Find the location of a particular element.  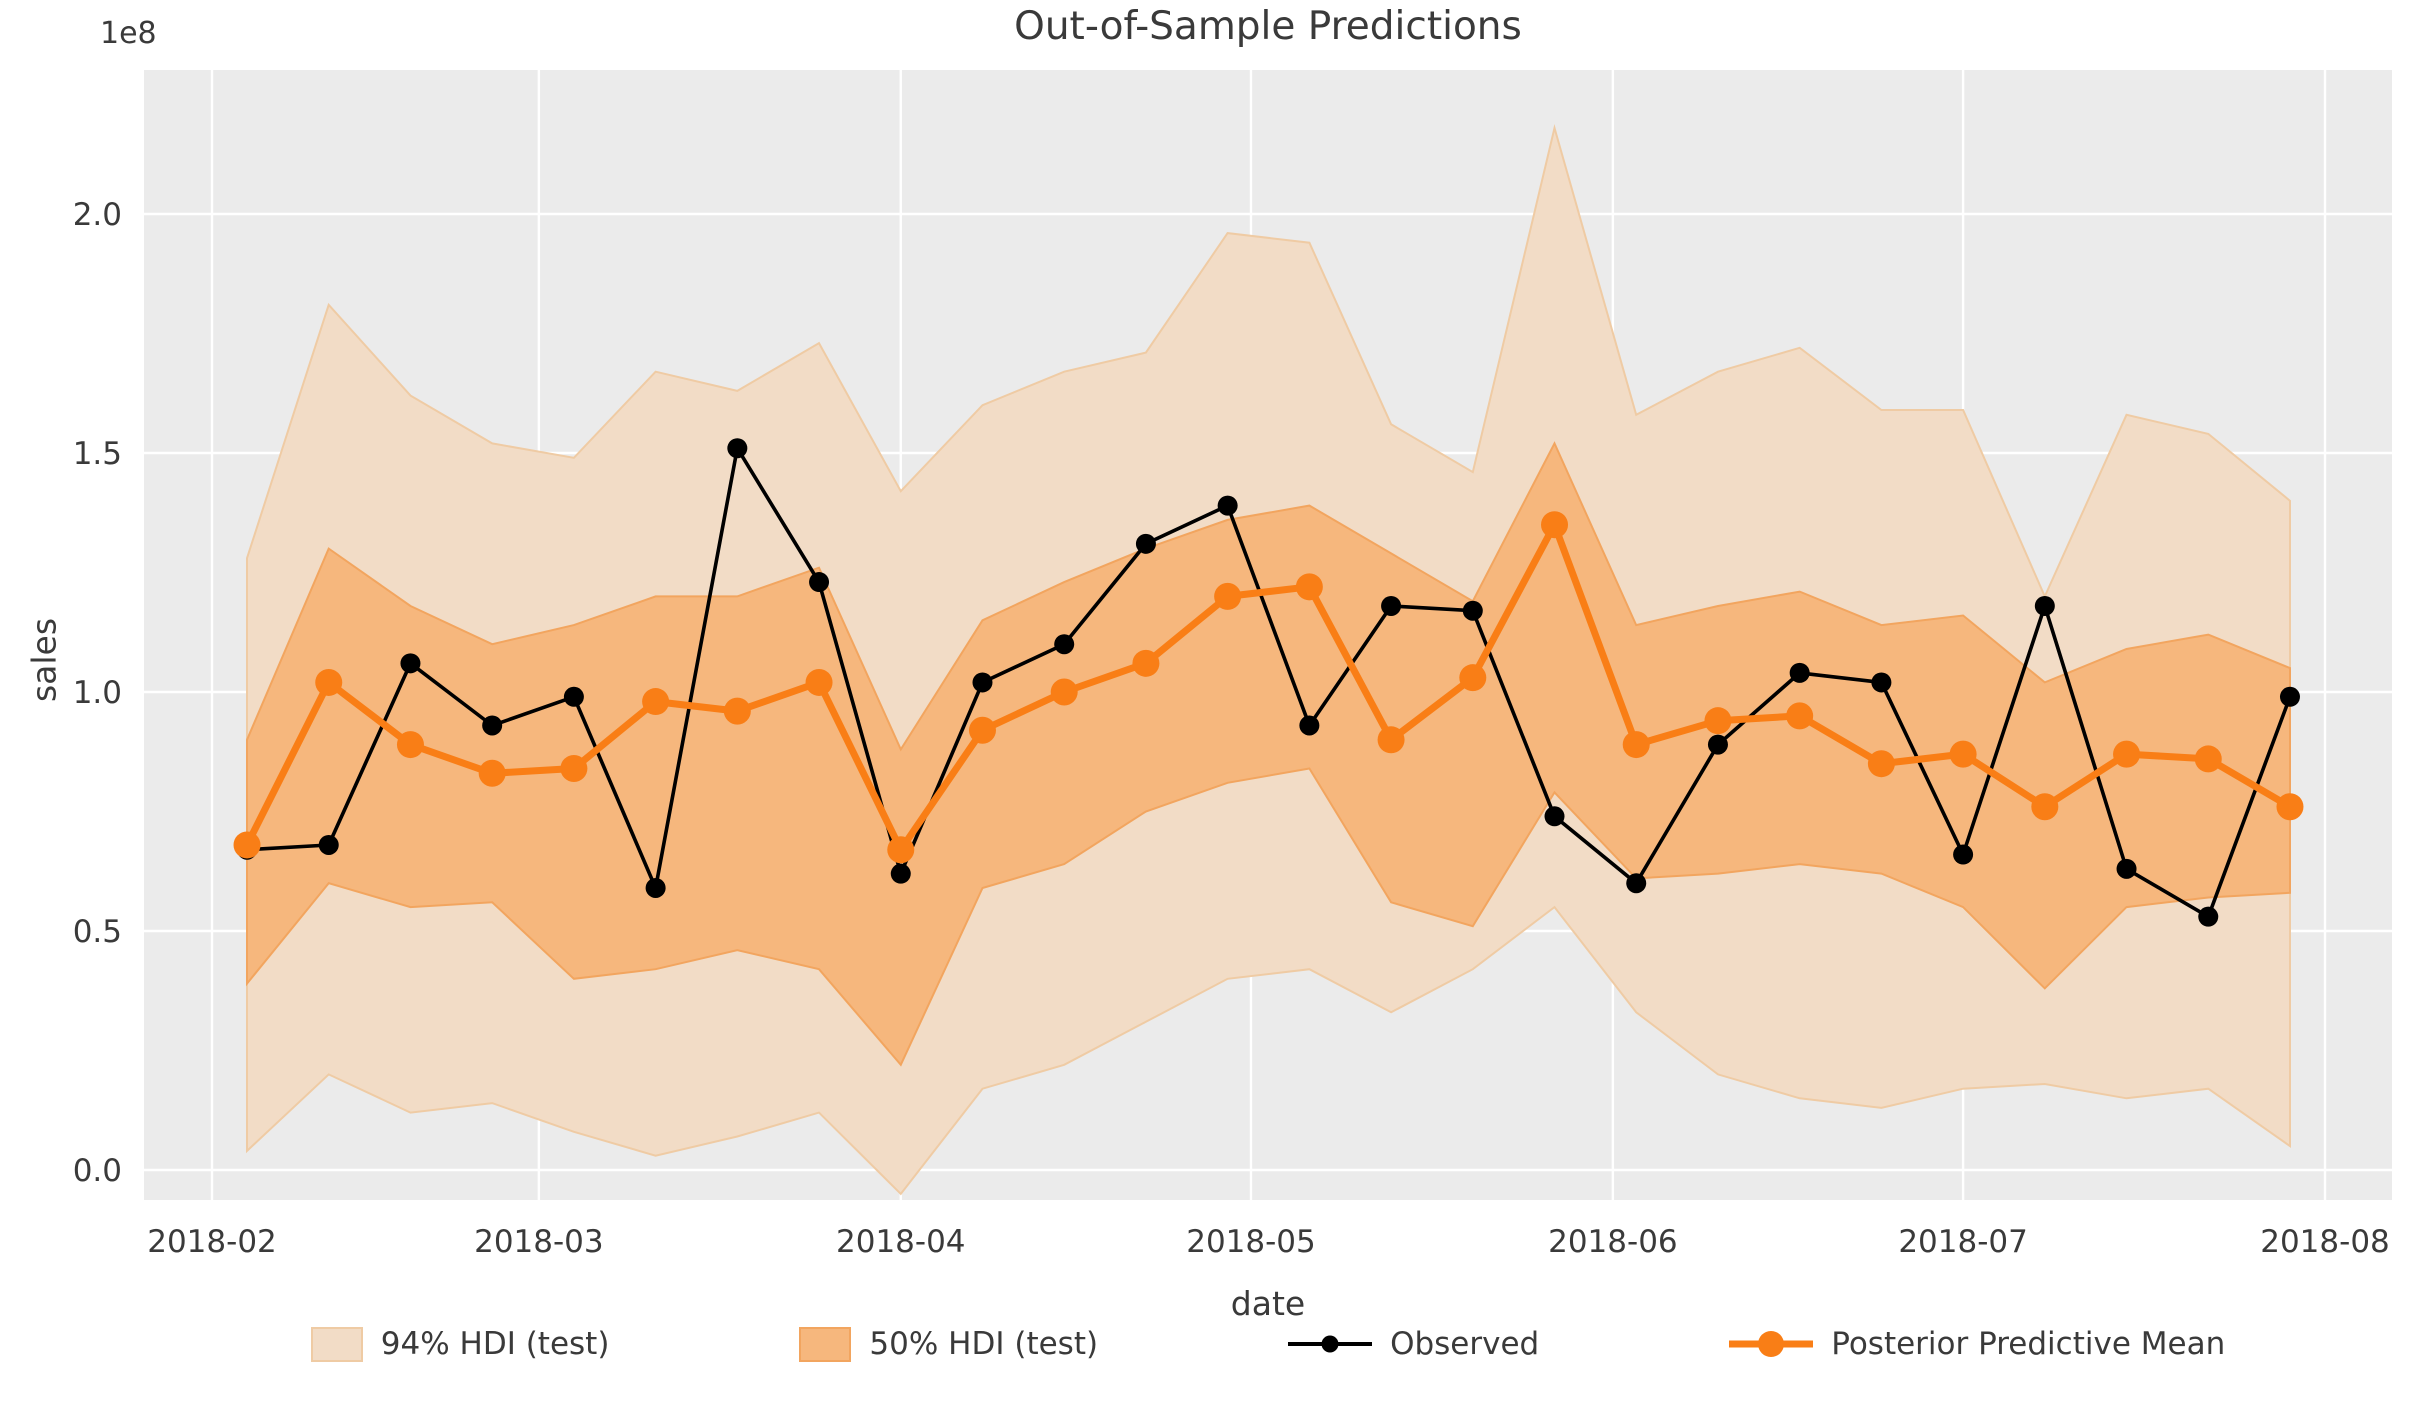

hdi50-swatch-icon is located at coordinates (825, 1344).